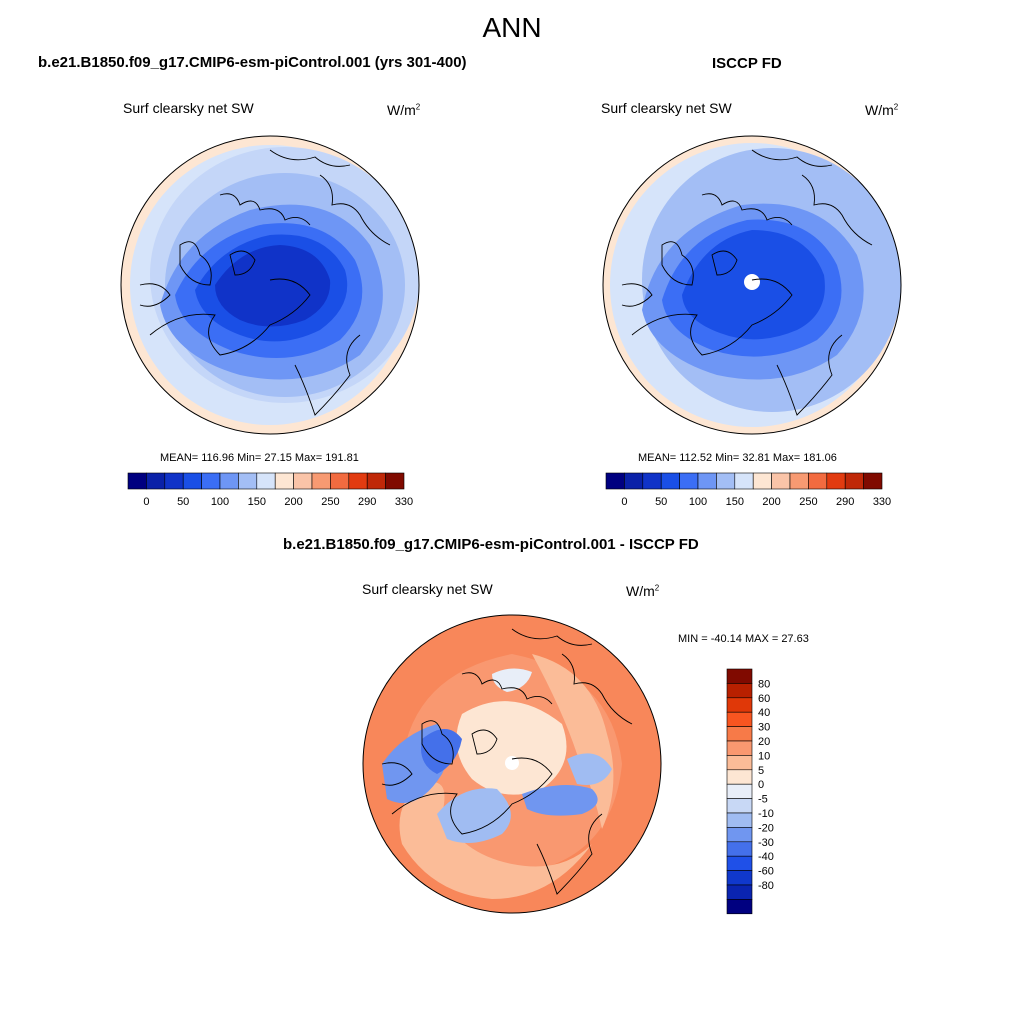 The height and width of the screenshot is (1024, 1024). I want to click on colorbar-tick-label: -10, so click(766, 814).